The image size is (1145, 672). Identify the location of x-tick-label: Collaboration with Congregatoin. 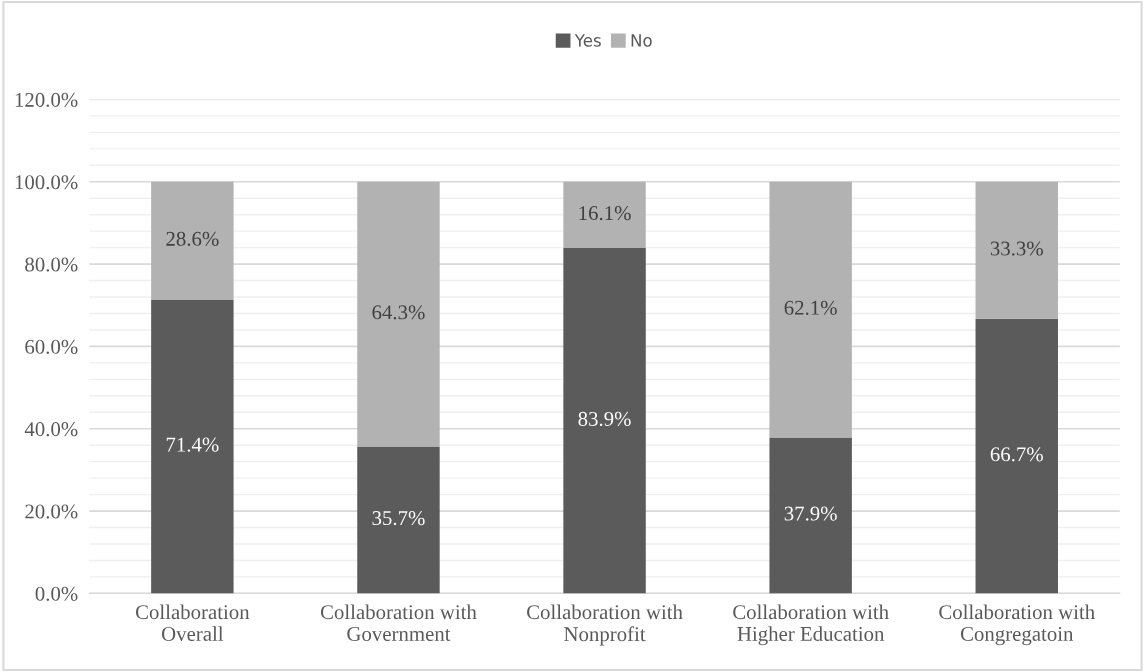
(1017, 625).